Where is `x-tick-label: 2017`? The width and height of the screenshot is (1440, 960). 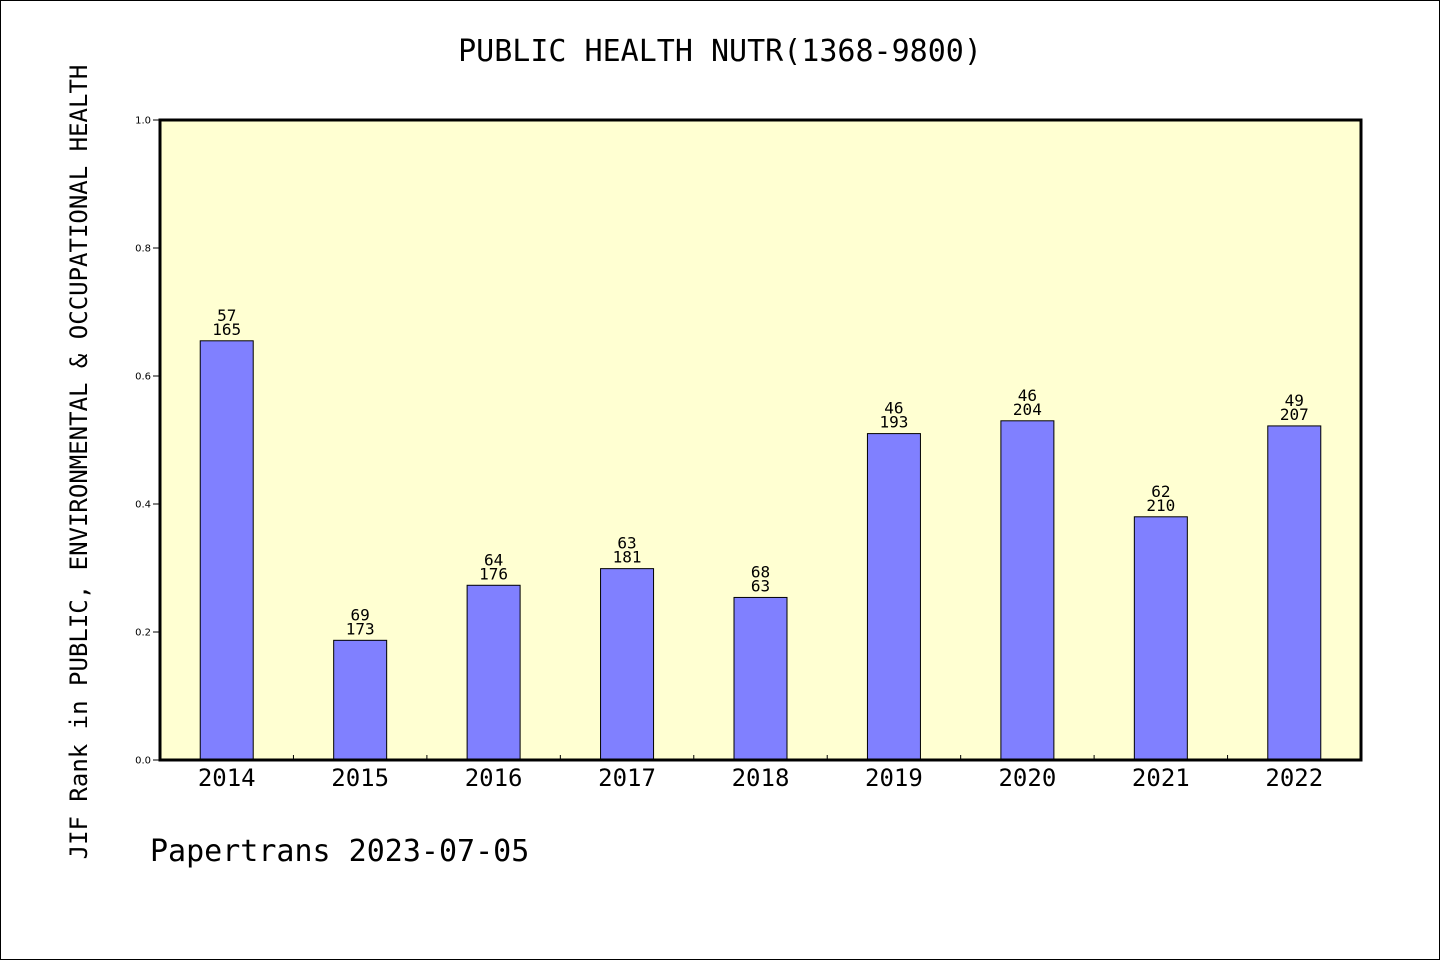 x-tick-label: 2017 is located at coordinates (627, 778).